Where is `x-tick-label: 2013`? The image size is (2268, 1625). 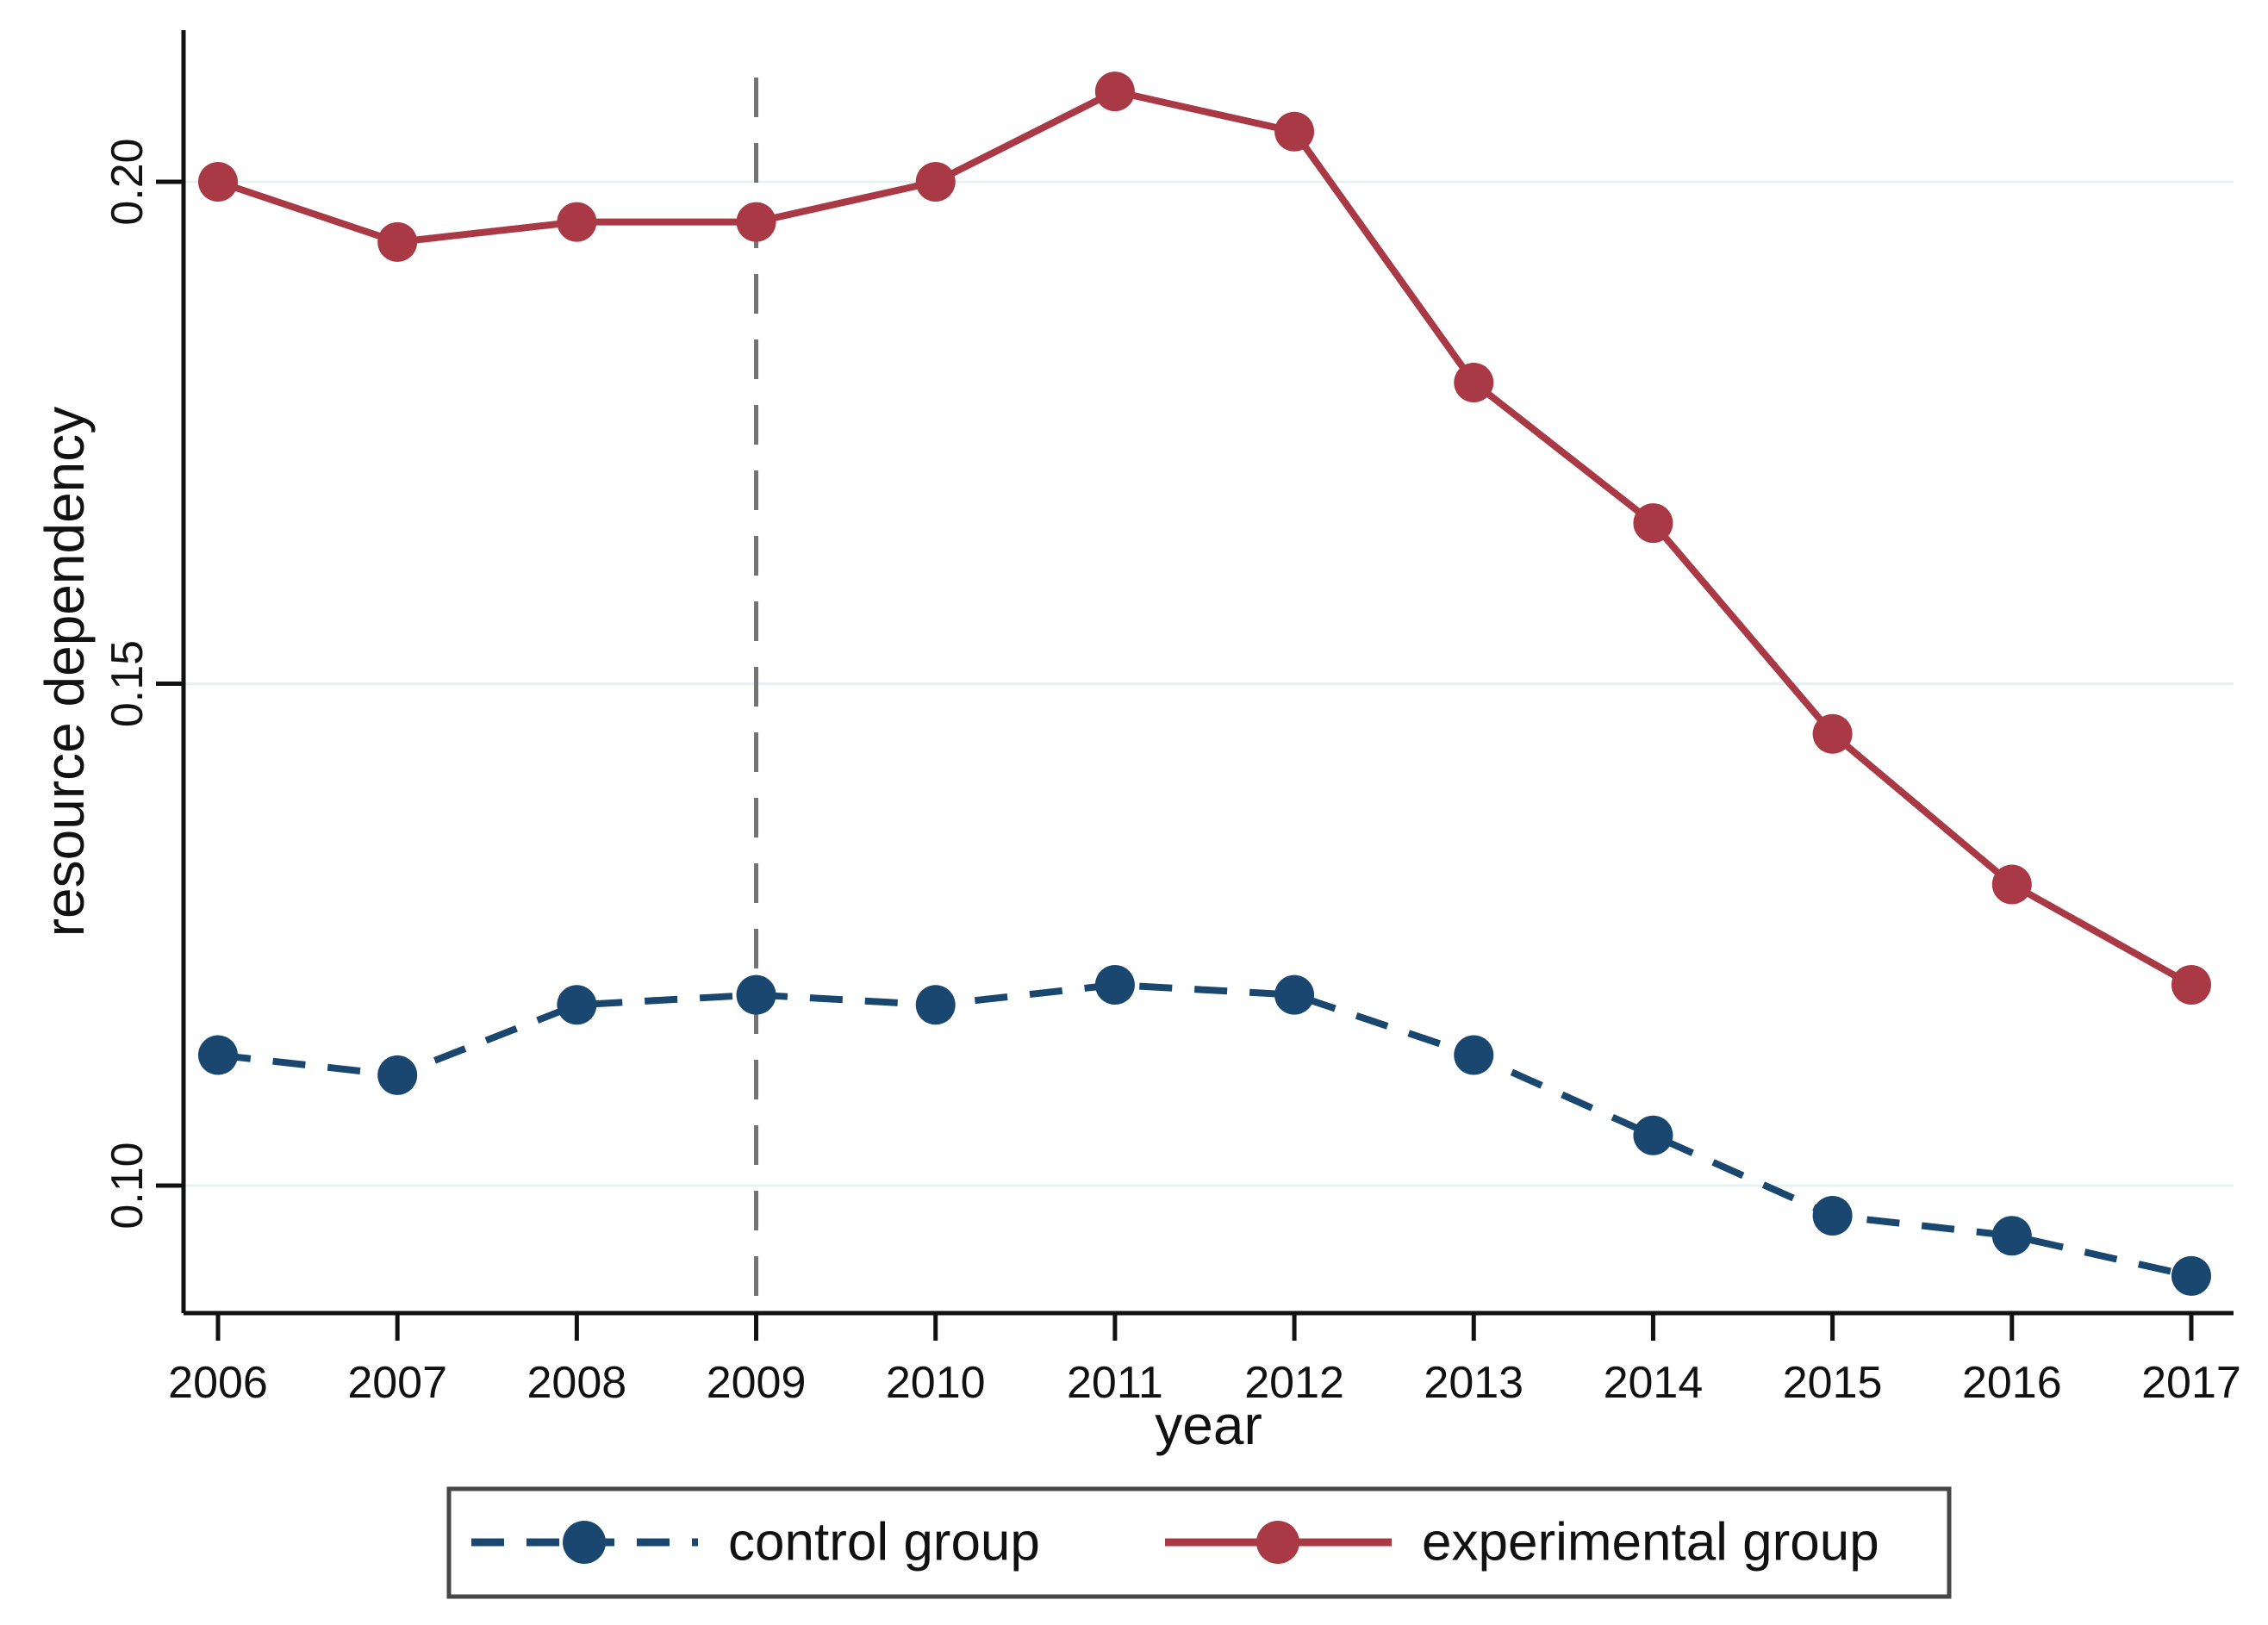 x-tick-label: 2013 is located at coordinates (1473, 1383).